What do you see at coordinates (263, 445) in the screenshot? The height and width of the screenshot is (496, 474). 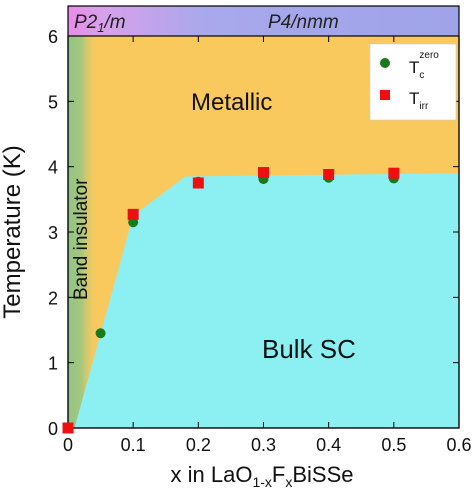 I see `x-tick-label: 0.3` at bounding box center [263, 445].